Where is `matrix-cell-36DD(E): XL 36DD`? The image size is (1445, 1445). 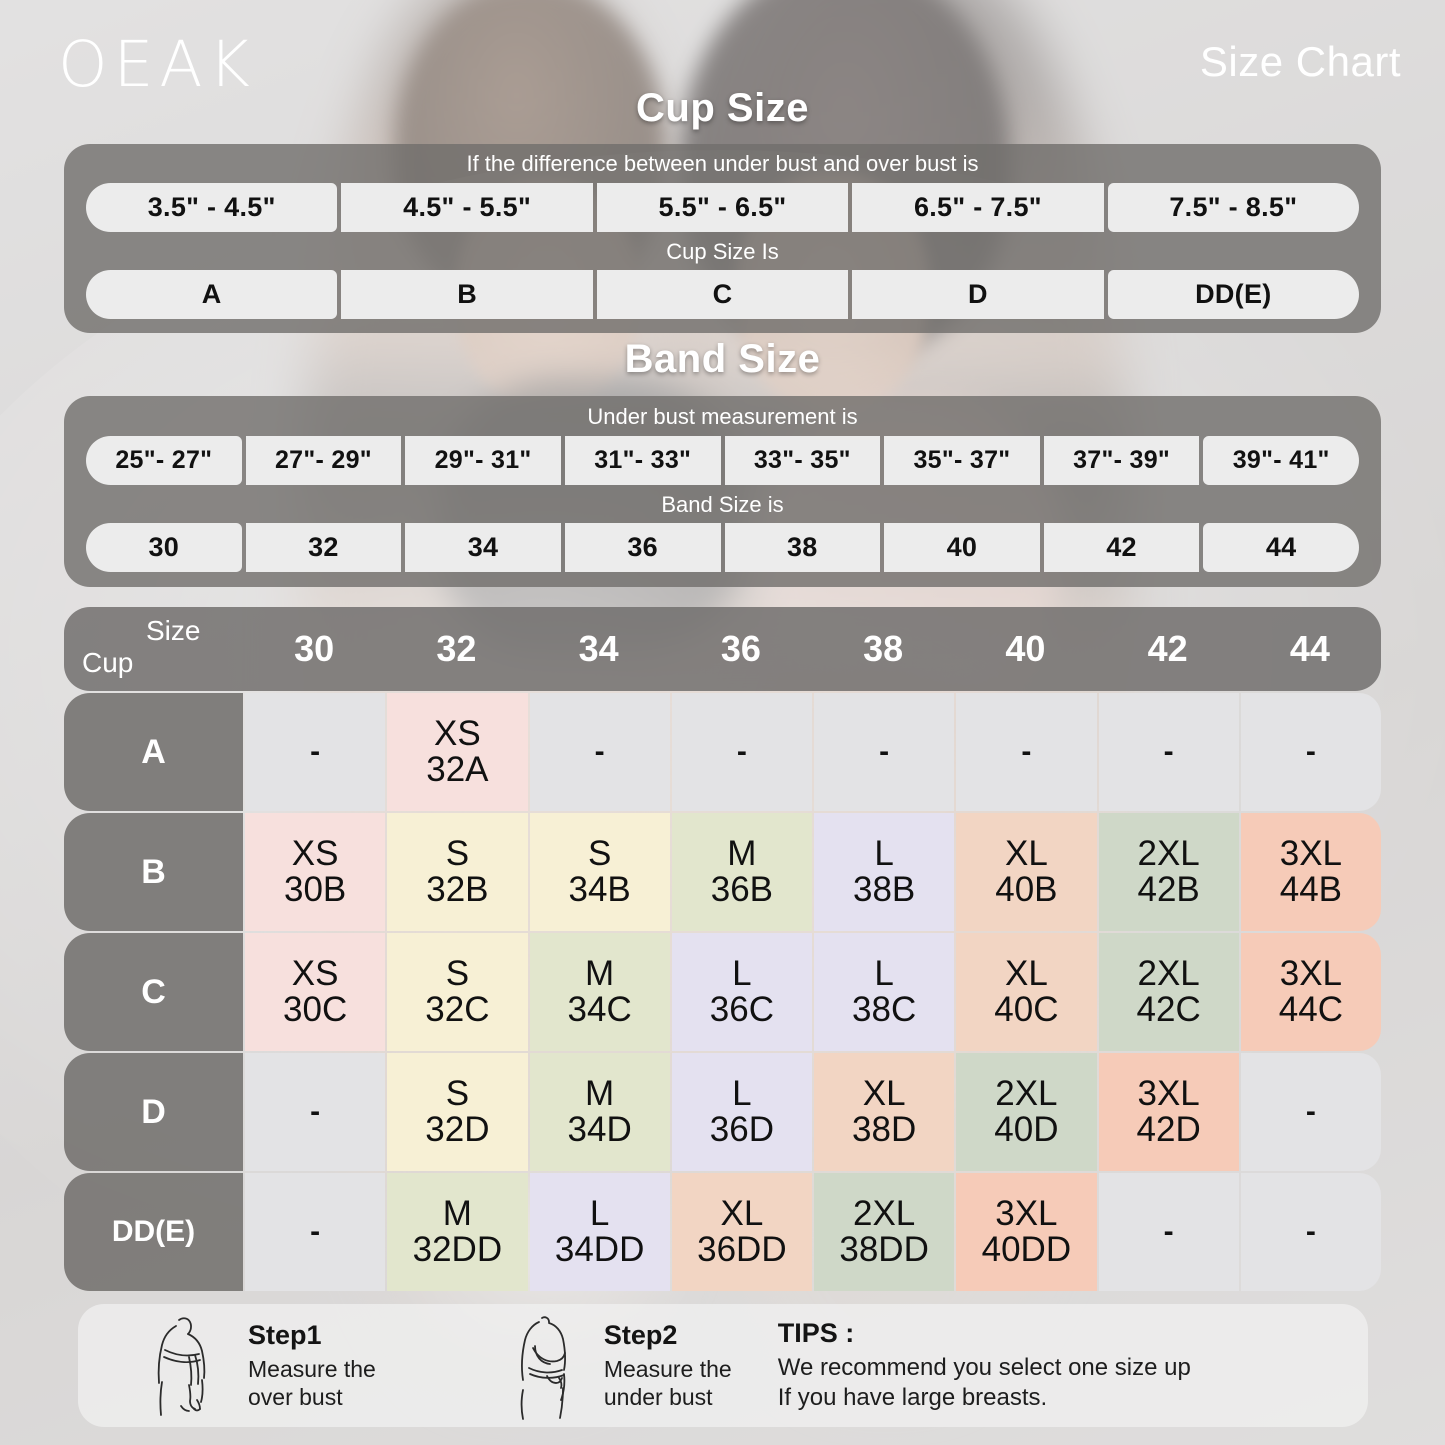 matrix-cell-36DD(E): XL 36DD is located at coordinates (741, 1232).